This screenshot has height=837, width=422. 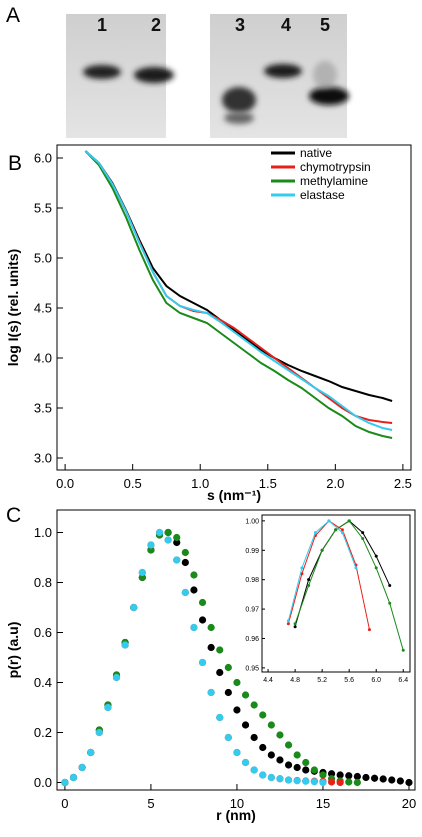 I want to click on x-tick-label: 0, so click(x=64, y=803).